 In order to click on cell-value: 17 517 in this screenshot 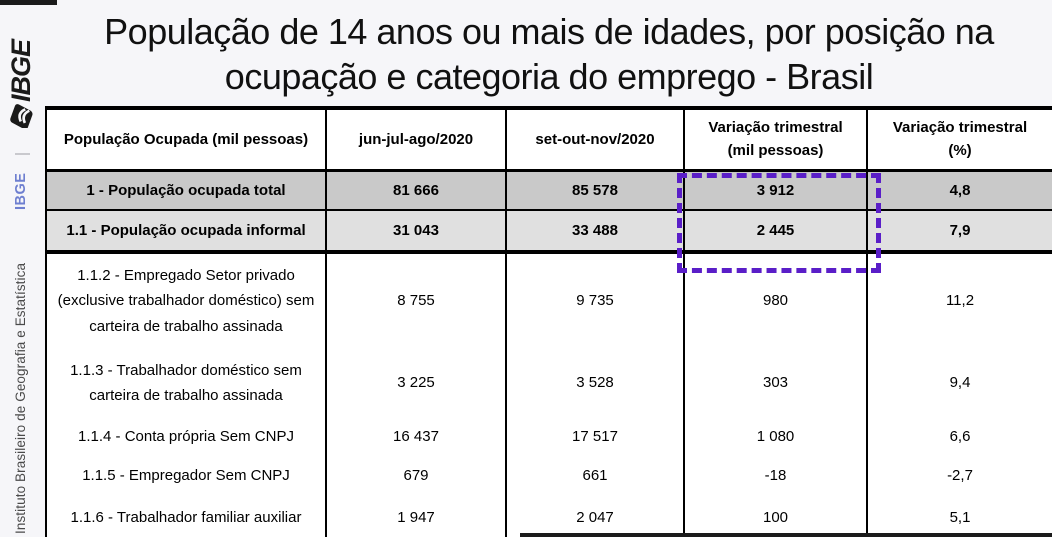, I will do `click(595, 437)`.